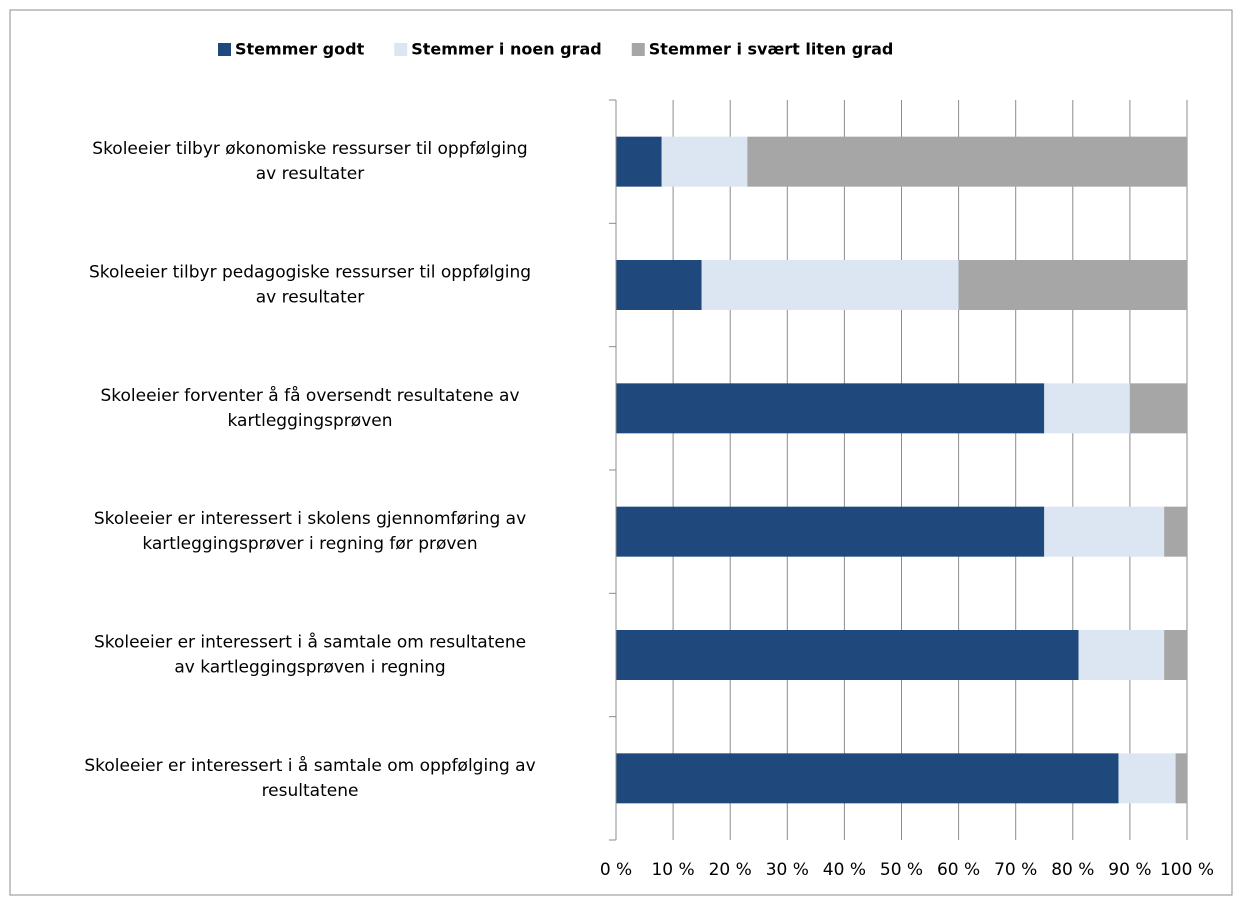 The image size is (1241, 904). Describe the element at coordinates (309, 421) in the screenshot. I see `category-label: kartleggingsprøven` at that location.